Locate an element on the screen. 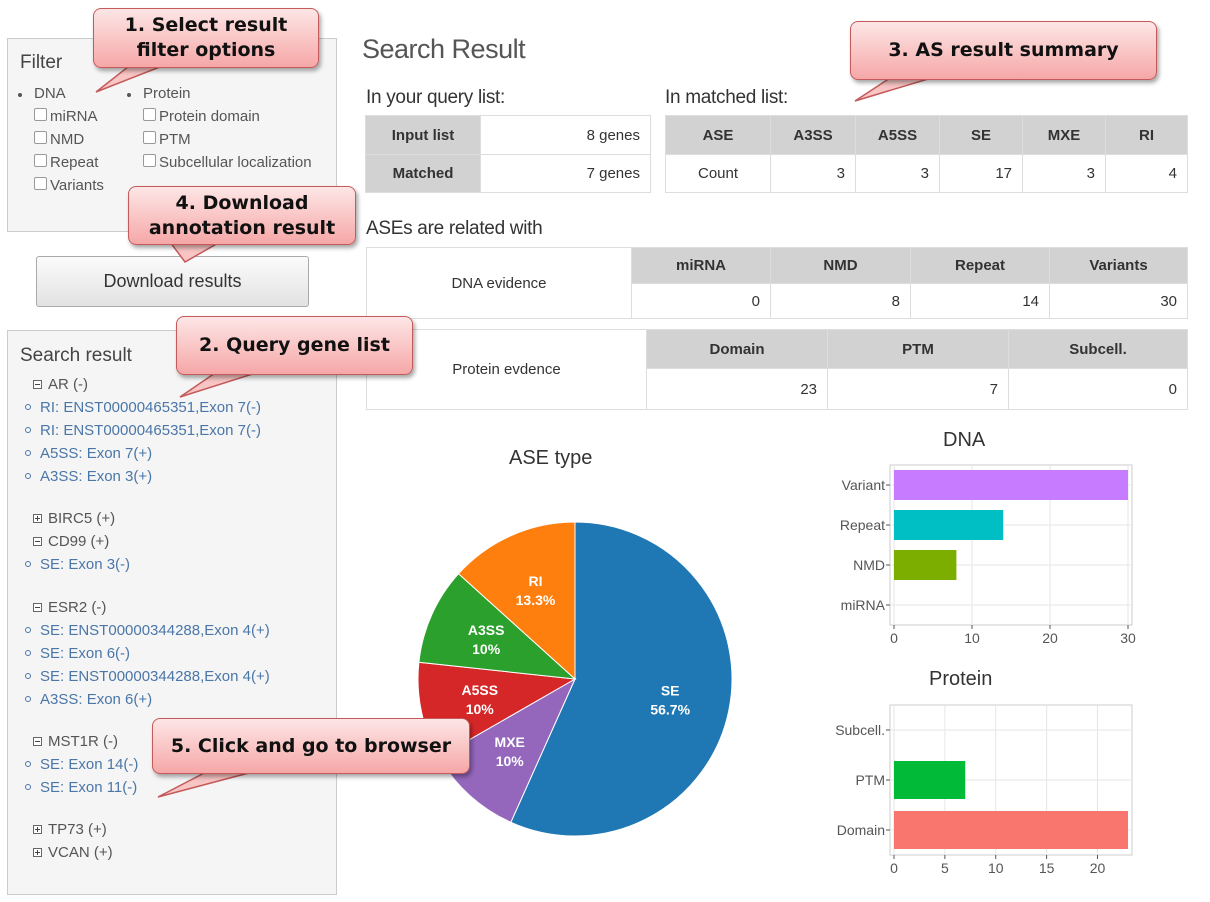  gene-node: VCAN (+) is located at coordinates (73, 852).